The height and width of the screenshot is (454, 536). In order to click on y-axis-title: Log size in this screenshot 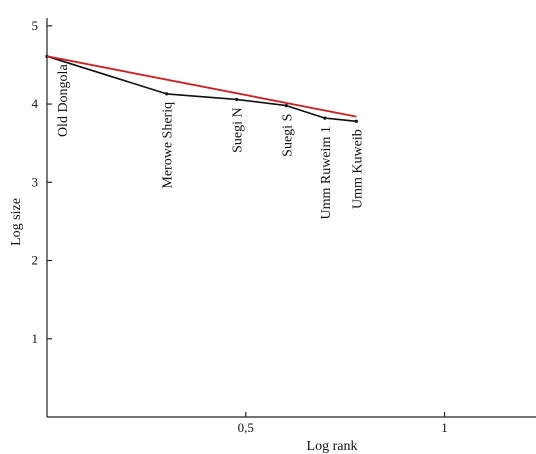, I will do `click(16, 222)`.